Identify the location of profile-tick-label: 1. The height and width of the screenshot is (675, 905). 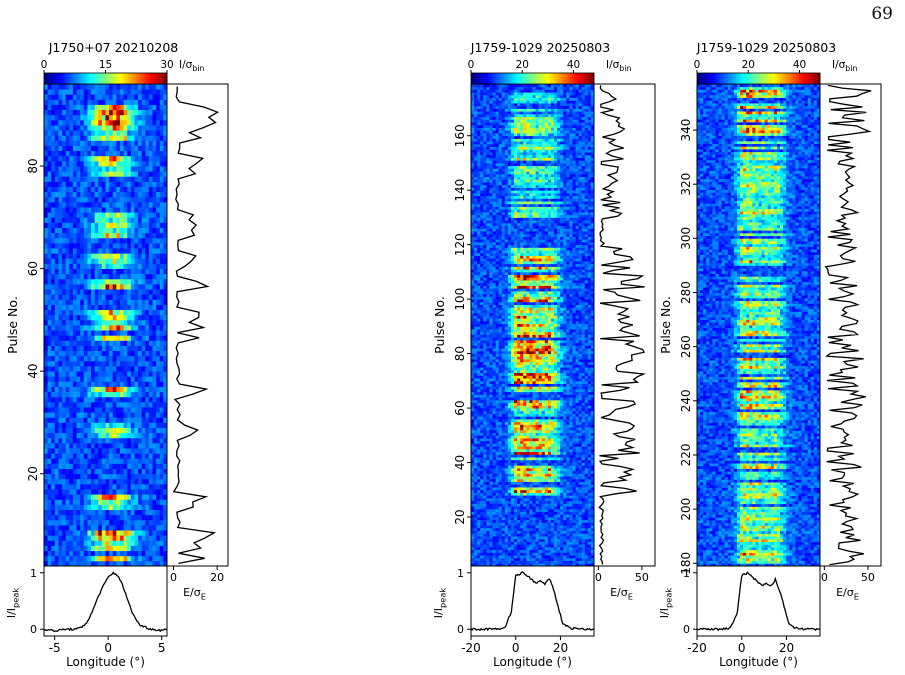
(33, 573).